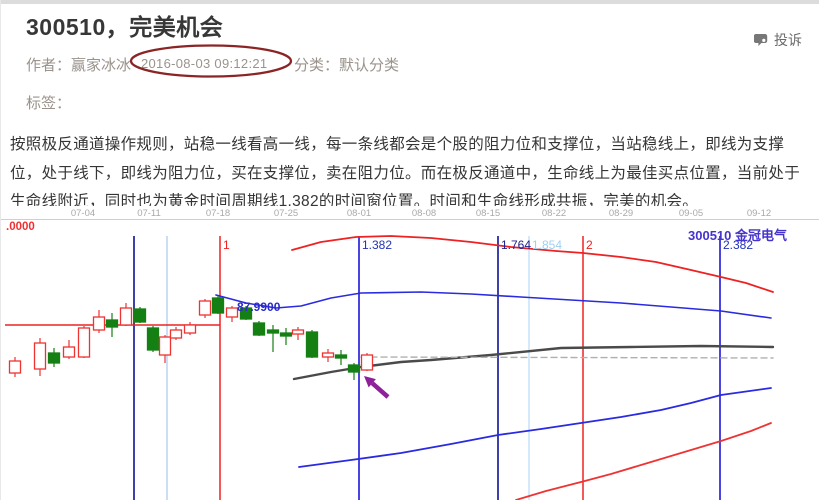  I want to click on x-axis-date-label: 07-18, so click(218, 213).